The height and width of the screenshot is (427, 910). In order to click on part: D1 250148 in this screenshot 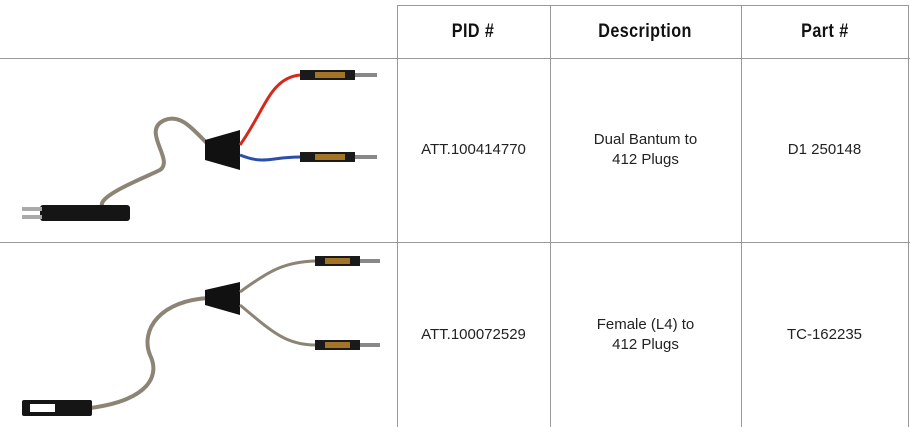, I will do `click(824, 149)`.